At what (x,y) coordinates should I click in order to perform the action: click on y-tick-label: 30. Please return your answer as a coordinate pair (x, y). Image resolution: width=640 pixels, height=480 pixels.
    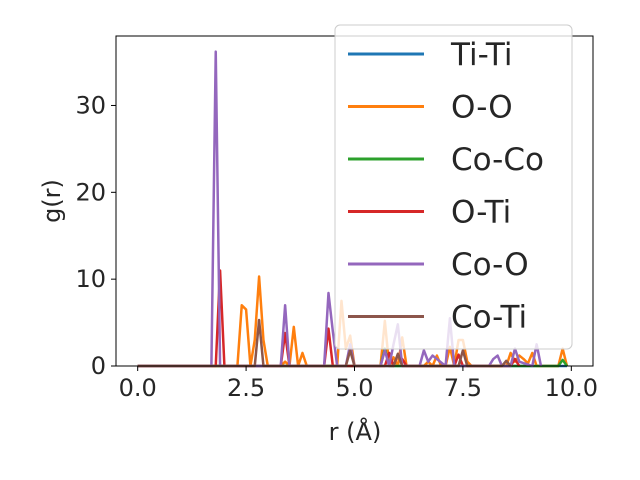
    Looking at the image, I should click on (90, 105).